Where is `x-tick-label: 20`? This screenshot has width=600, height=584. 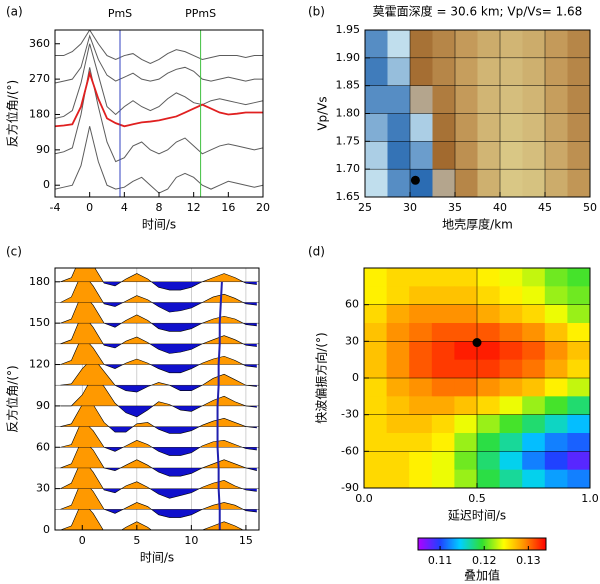 x-tick-label: 20 is located at coordinates (263, 207).